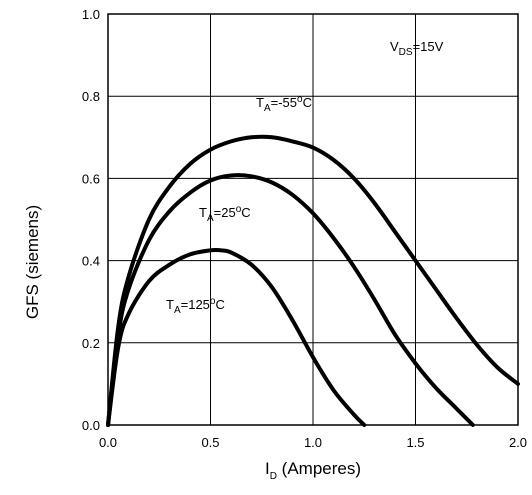 The image size is (532, 495). I want to click on y-axis-label: GFS (siemens), so click(32, 262).